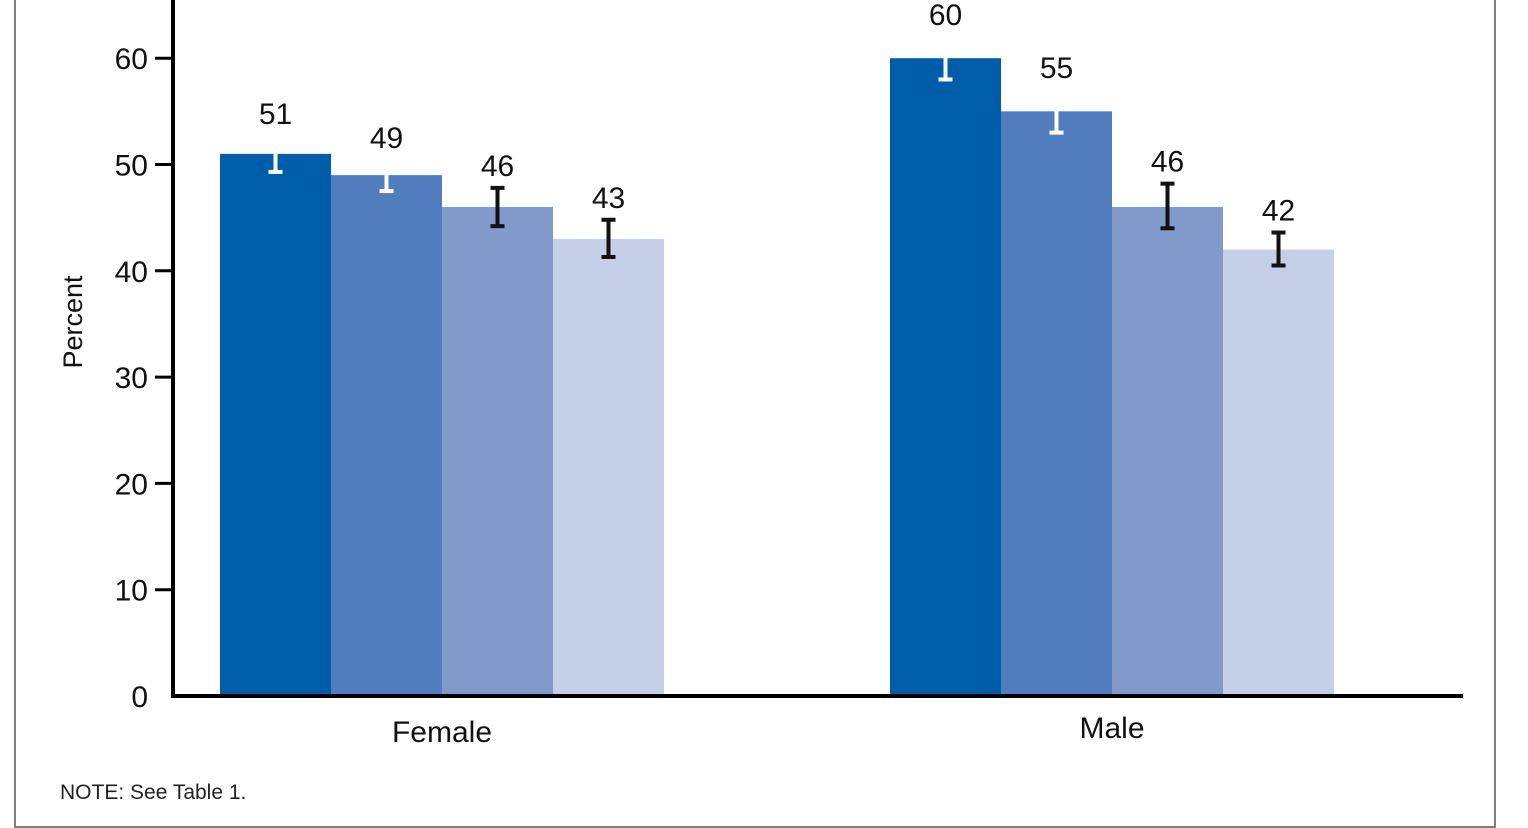 The height and width of the screenshot is (828, 1528). What do you see at coordinates (73, 322) in the screenshot?
I see `y-axis-label: Percent` at bounding box center [73, 322].